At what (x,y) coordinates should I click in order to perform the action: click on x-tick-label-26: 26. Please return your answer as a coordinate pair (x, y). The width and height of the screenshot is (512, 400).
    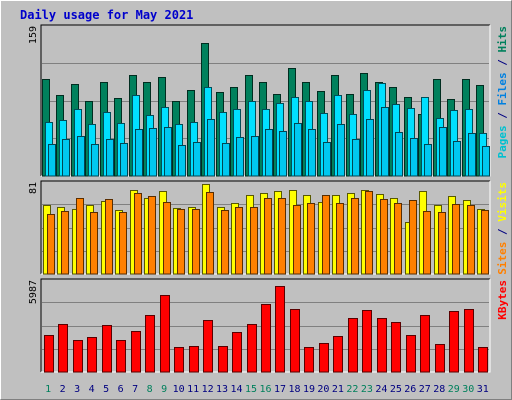
    Looking at the image, I should click on (410, 389).